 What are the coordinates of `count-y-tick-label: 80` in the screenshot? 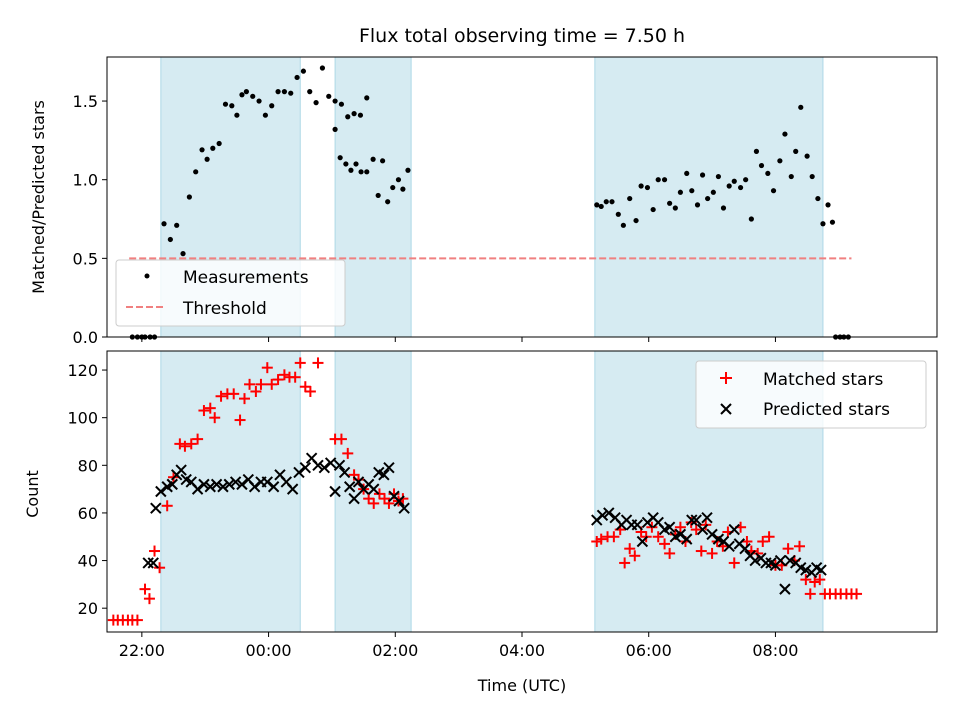 It's located at (88, 465).